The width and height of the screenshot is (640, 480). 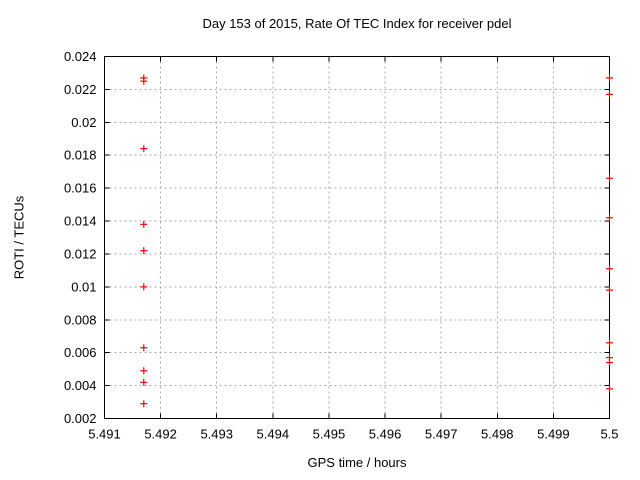 I want to click on y-tick-label: 0.008, so click(x=80, y=319).